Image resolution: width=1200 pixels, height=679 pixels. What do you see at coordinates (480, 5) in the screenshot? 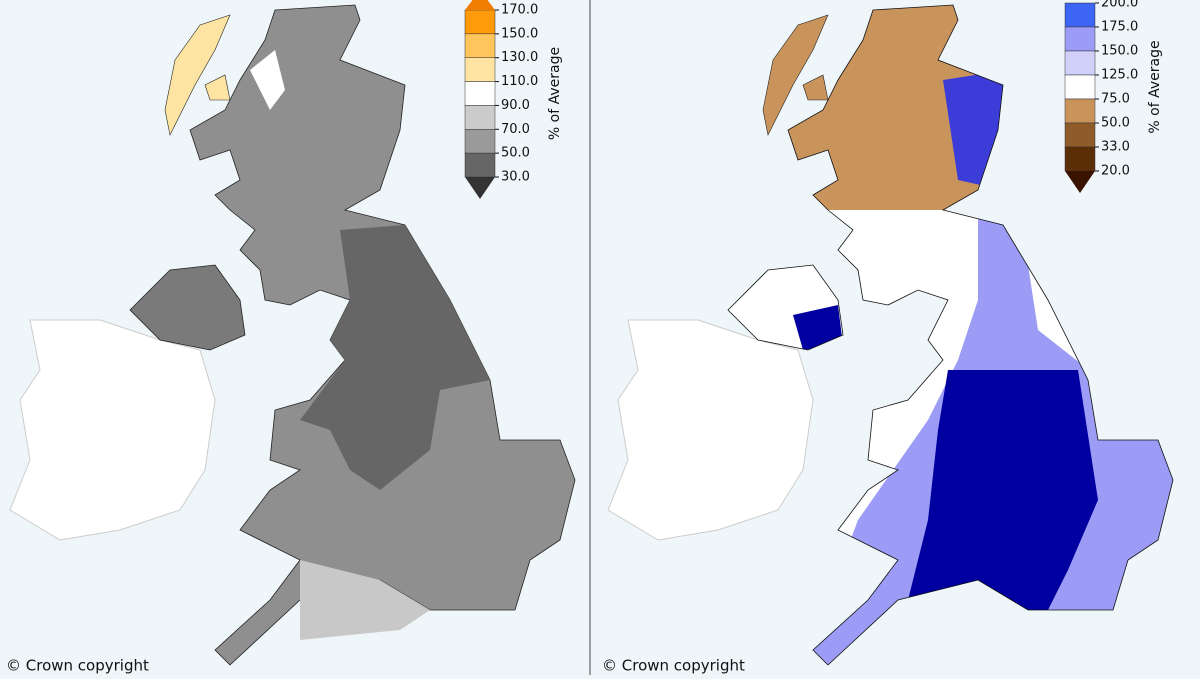
I see `colorbar-over` at bounding box center [480, 5].